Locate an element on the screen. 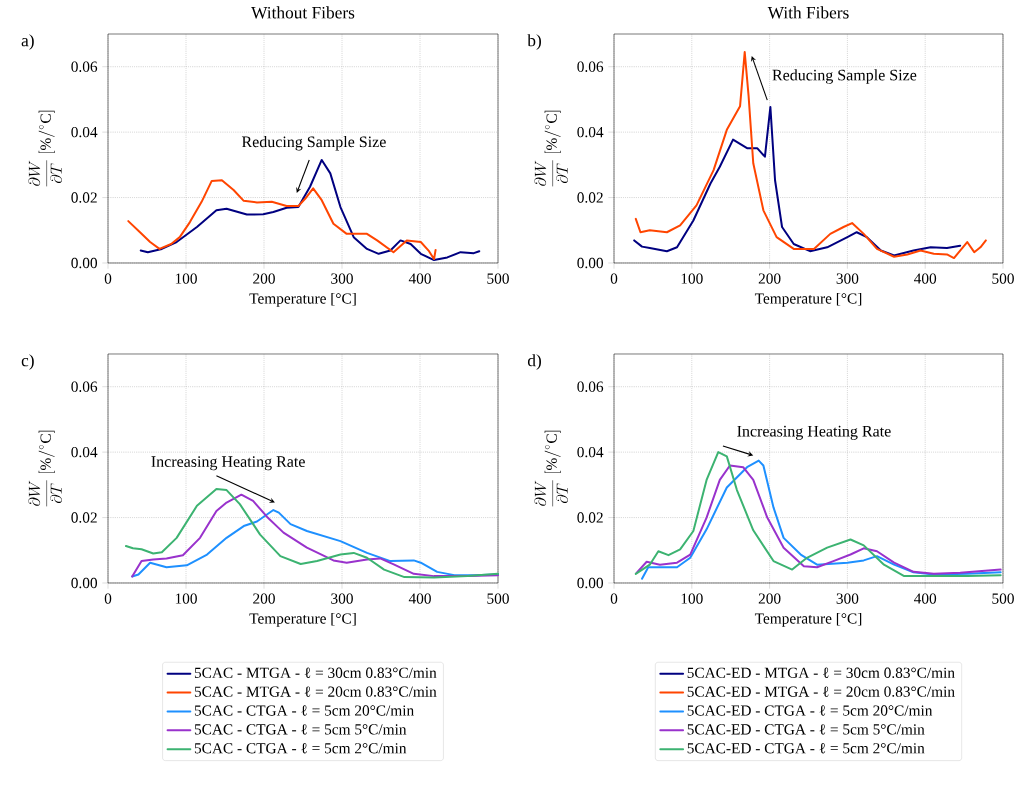  legend-label: 5CAC - CTGA - ℓ = 5cm 20°C/min is located at coordinates (304, 710).